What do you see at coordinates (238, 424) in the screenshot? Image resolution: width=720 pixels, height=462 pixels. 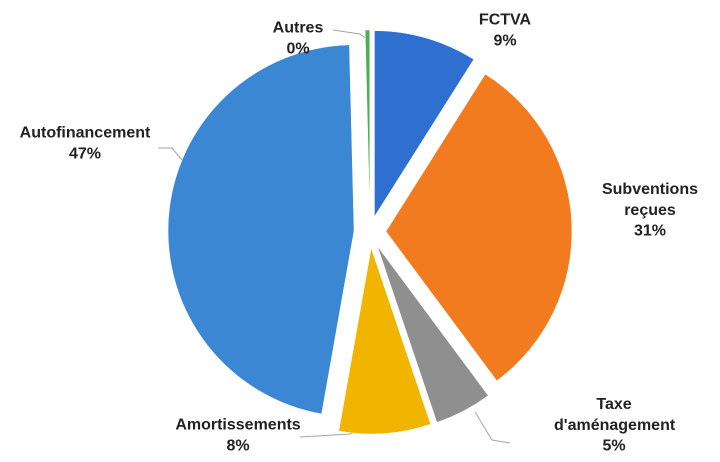 I see `slice-label: Amortissements` at bounding box center [238, 424].